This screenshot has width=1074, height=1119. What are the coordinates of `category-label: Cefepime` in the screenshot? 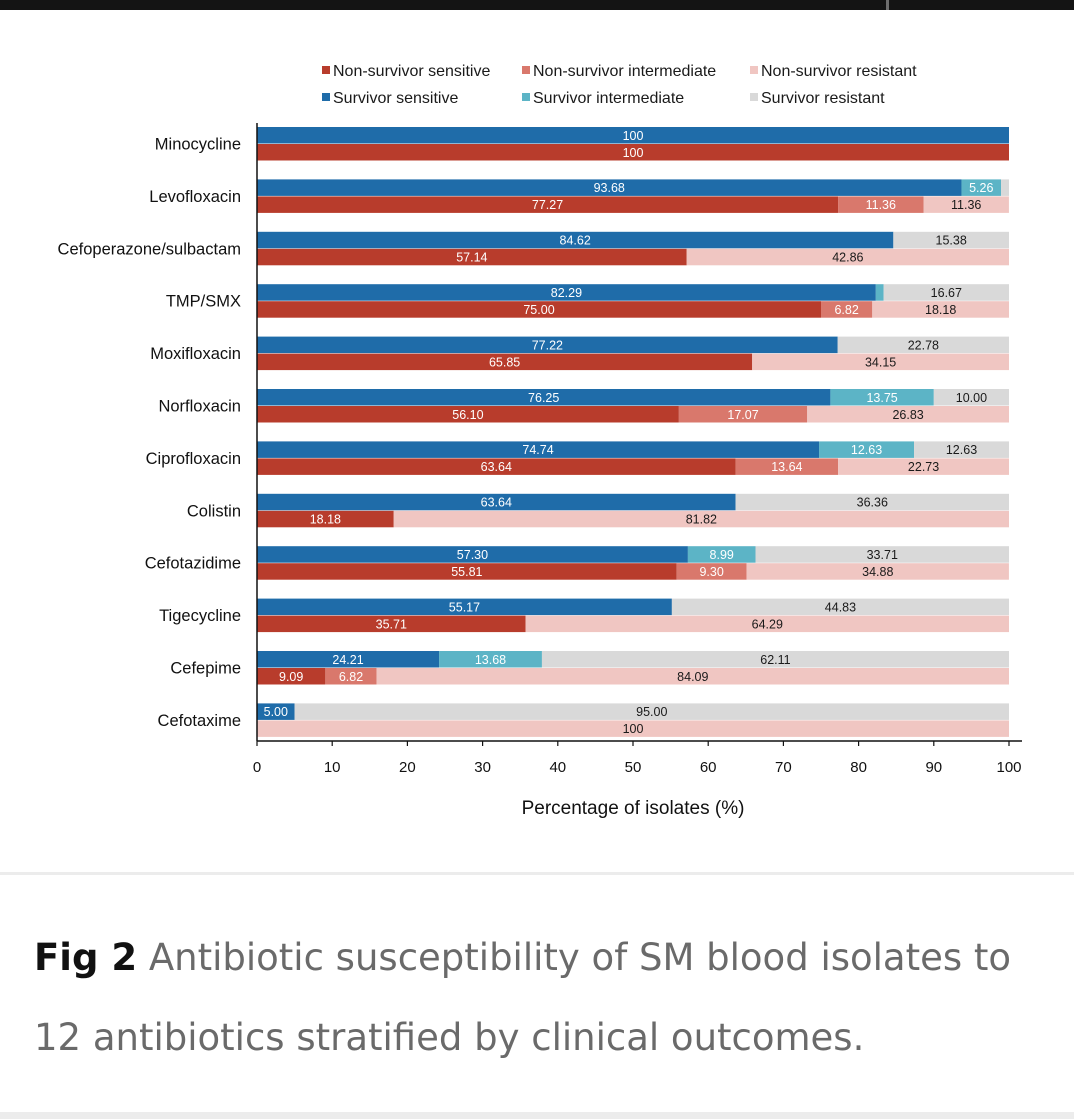 It's located at (205, 669).